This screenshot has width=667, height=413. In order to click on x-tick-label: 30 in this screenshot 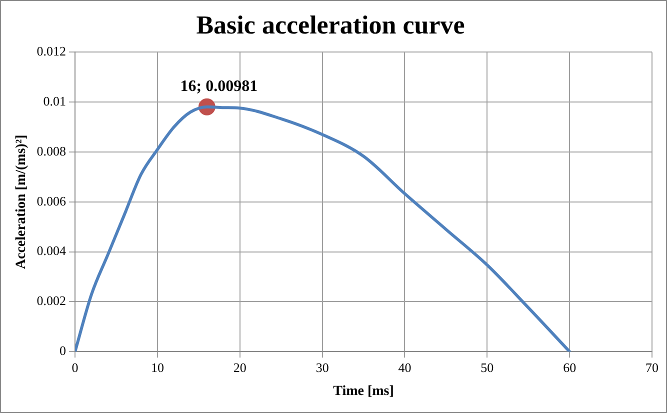, I will do `click(322, 367)`.